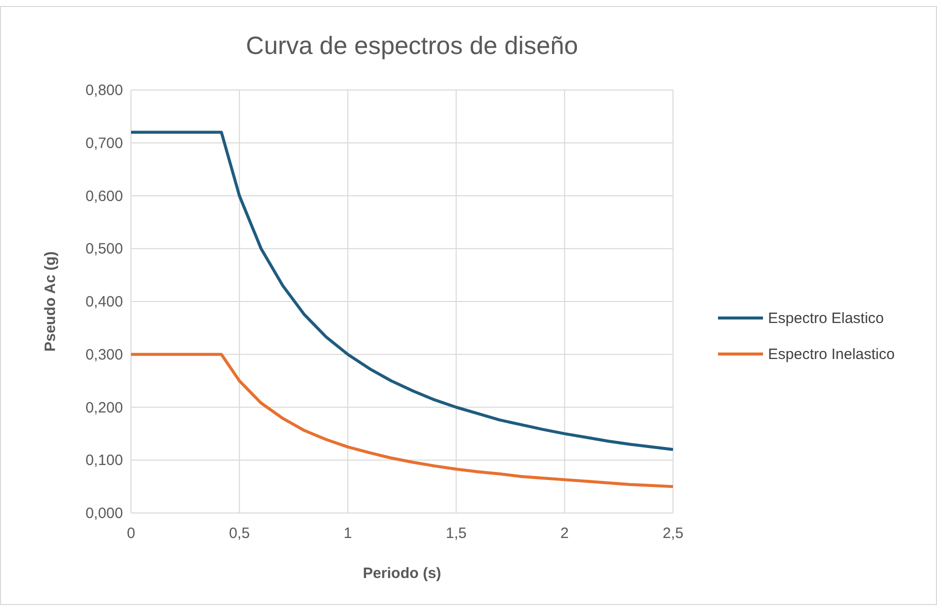 Image resolution: width=937 pixels, height=606 pixels. Describe the element at coordinates (104, 407) in the screenshot. I see `y-tick-label: 0,200` at that location.